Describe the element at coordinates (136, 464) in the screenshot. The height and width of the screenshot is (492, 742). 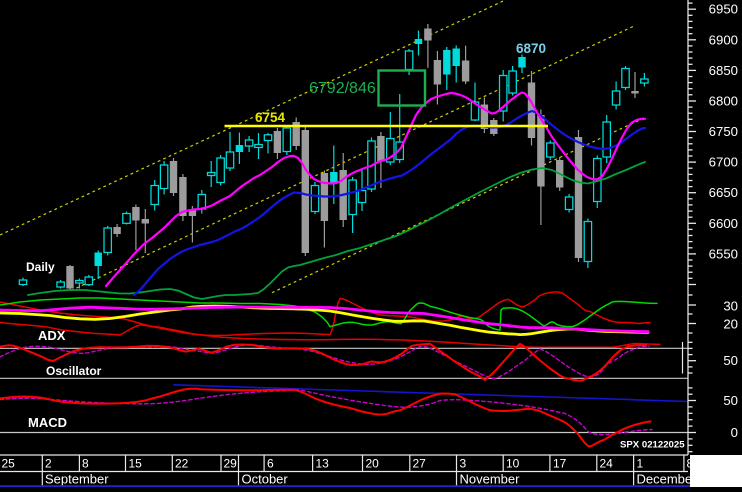
I see `svg-text: 15` at that location.